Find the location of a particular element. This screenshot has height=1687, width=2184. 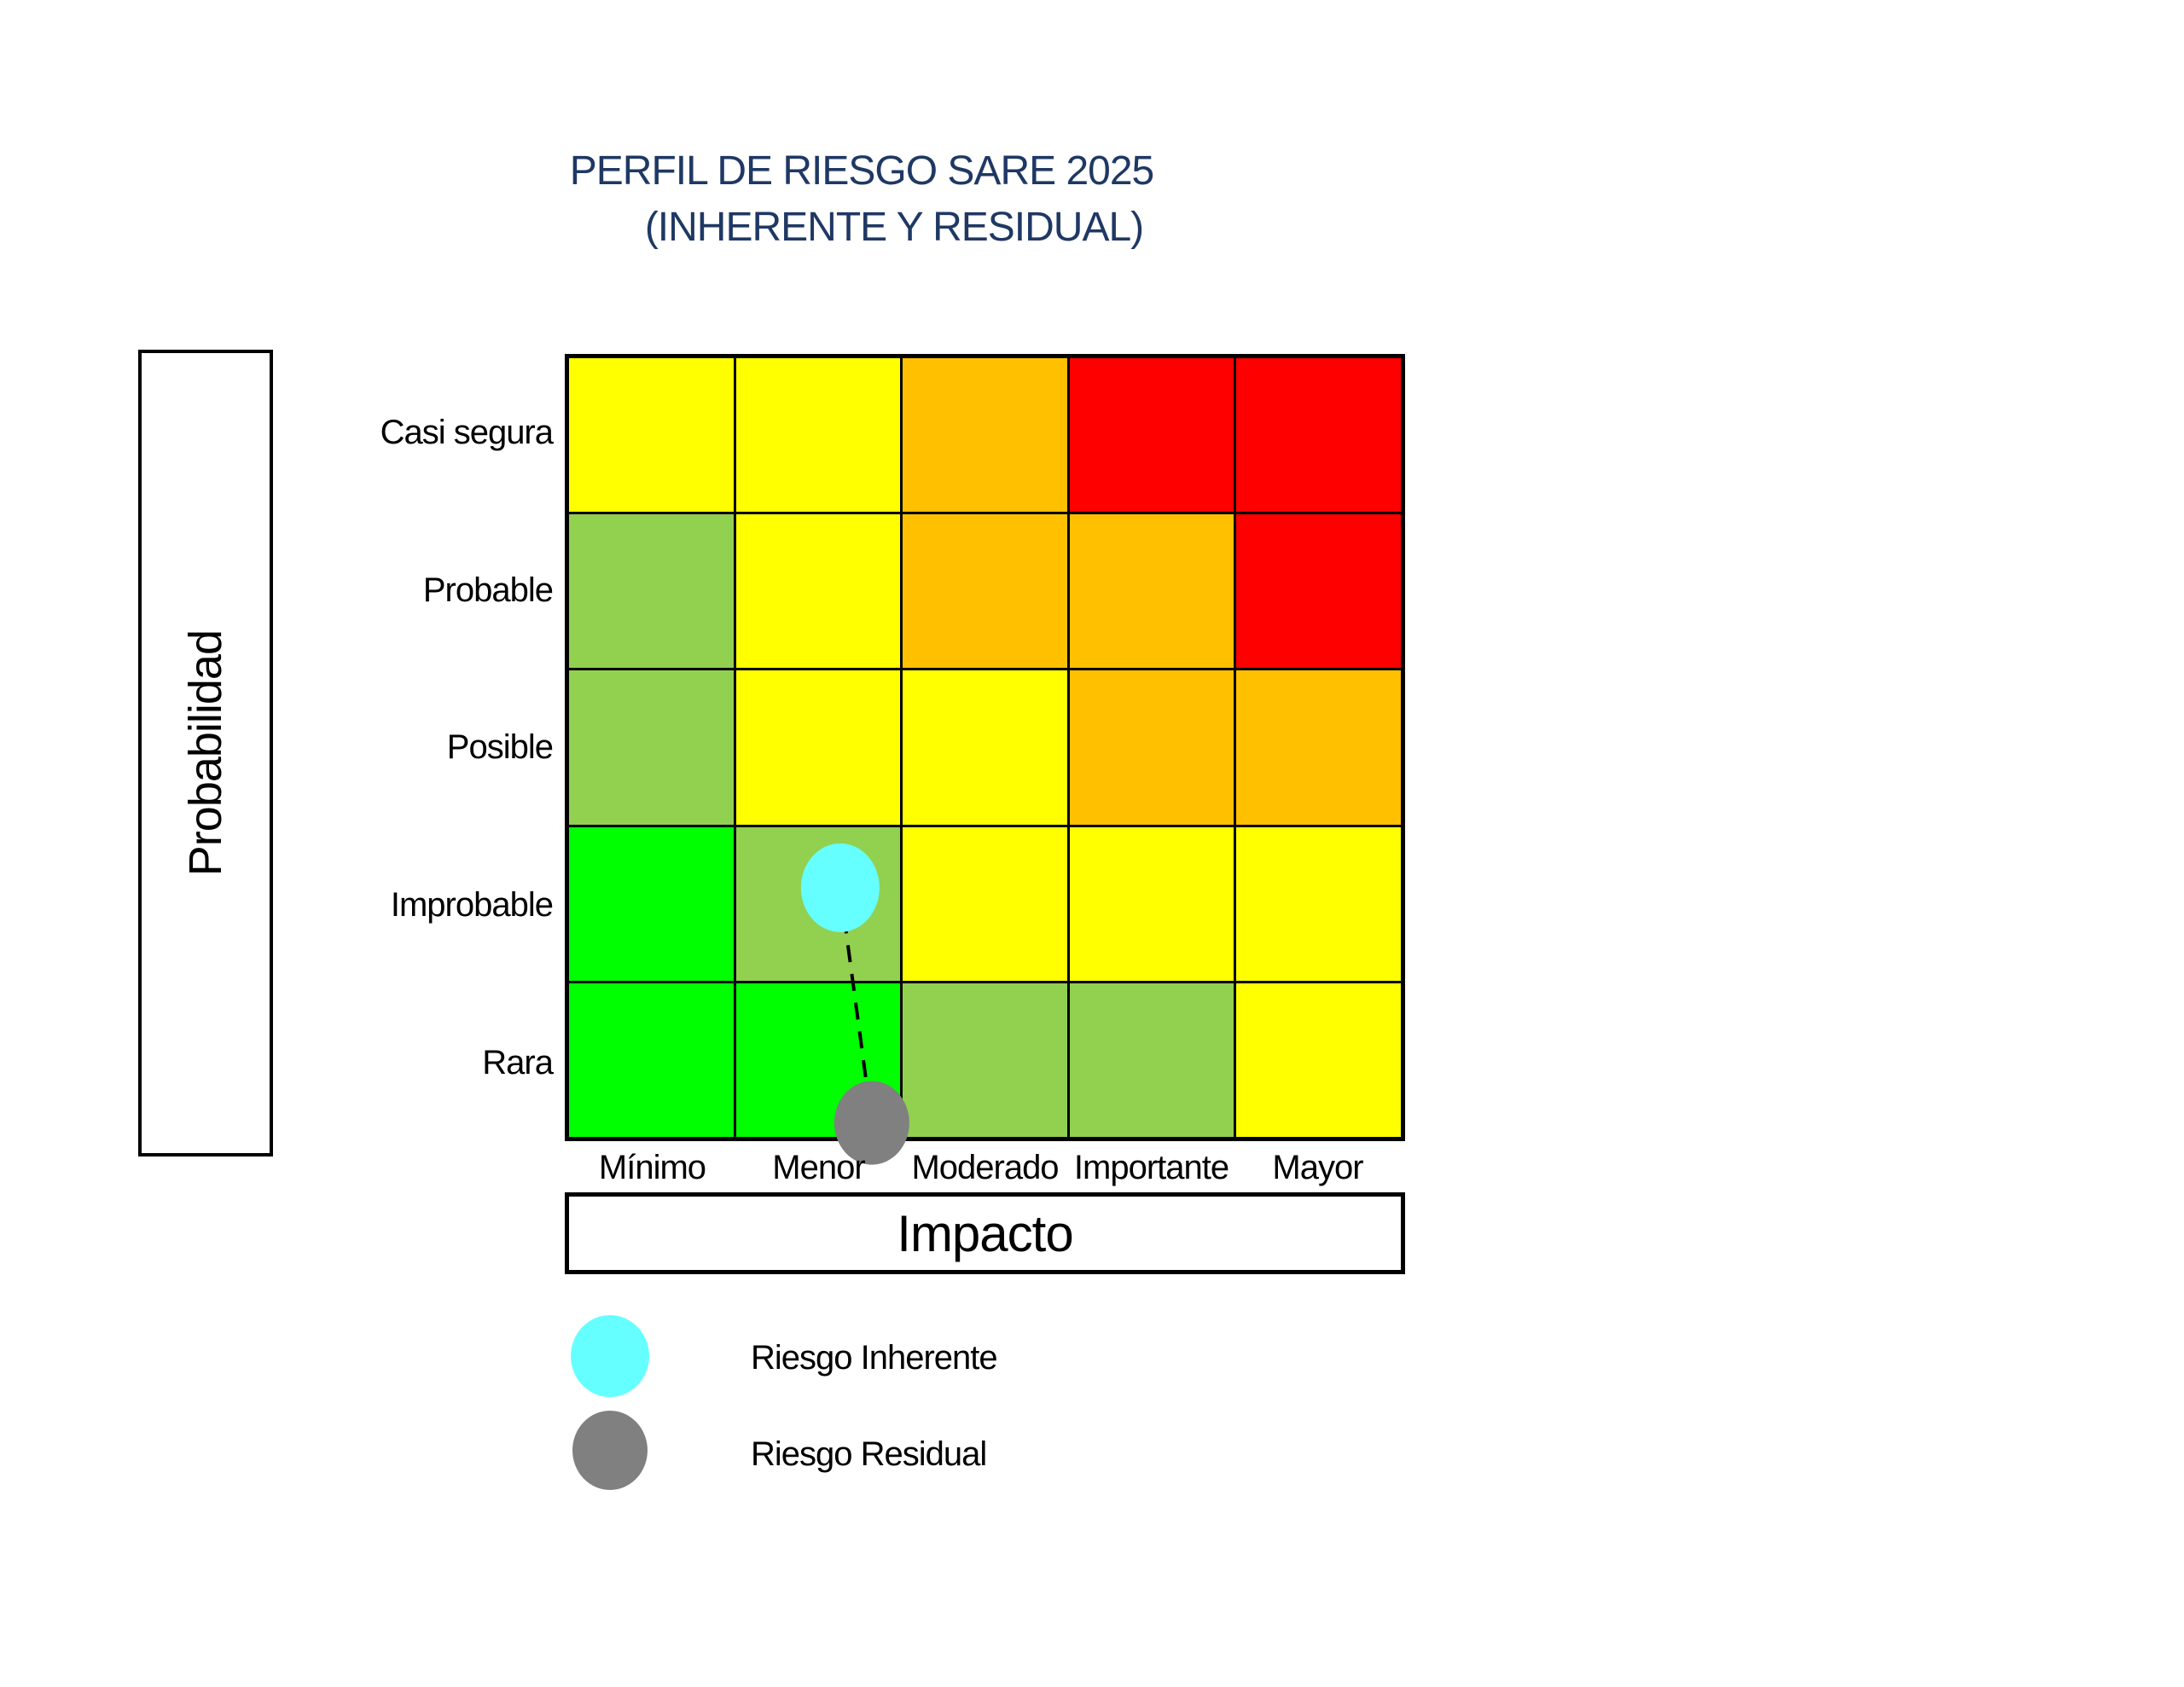

y-tick-label-casi-segura: Casi segura is located at coordinates (467, 432).